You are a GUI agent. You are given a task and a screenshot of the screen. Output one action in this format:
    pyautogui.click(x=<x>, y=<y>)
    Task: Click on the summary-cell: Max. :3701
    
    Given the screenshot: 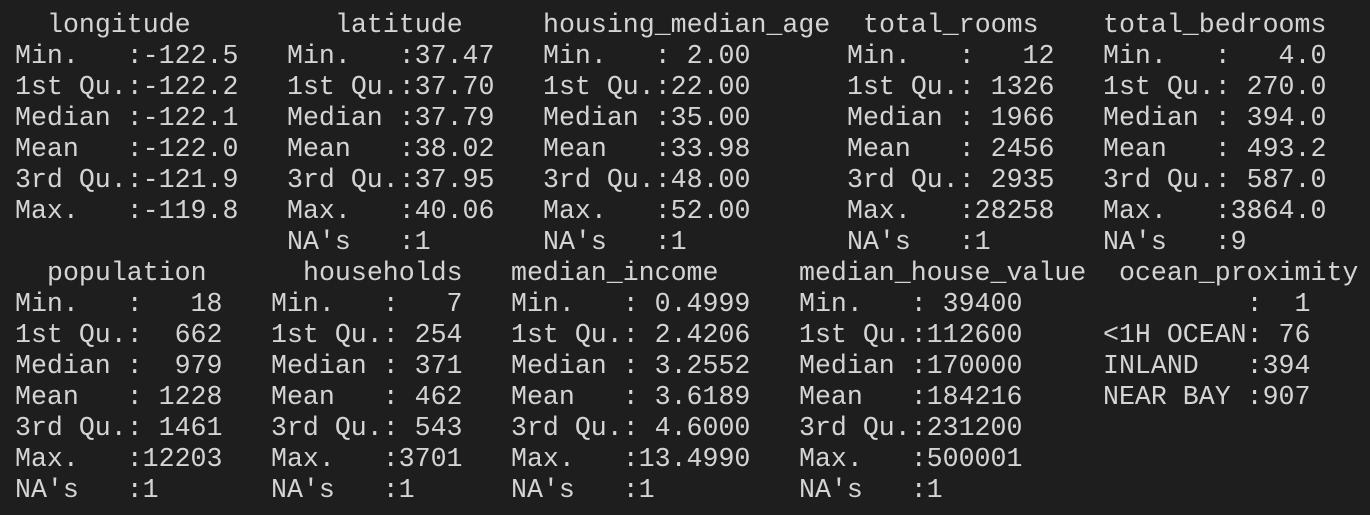 What is the action you would take?
    pyautogui.click(x=367, y=459)
    